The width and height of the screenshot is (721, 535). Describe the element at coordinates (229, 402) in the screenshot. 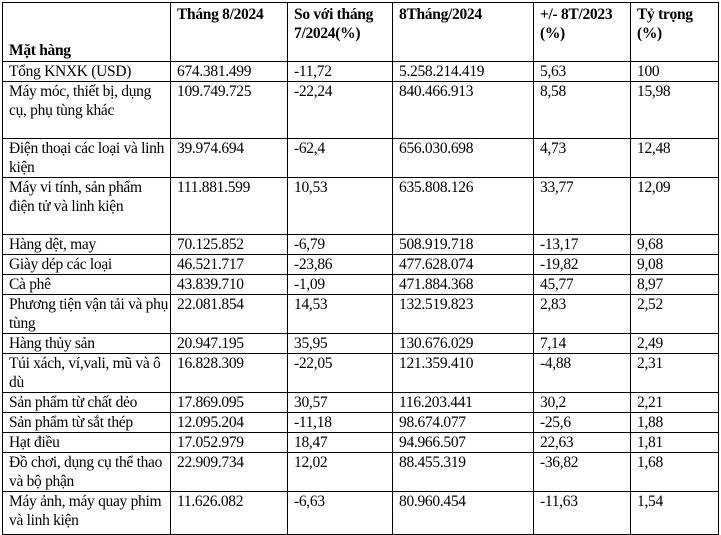

I see `cell-month: 17.869.095` at that location.